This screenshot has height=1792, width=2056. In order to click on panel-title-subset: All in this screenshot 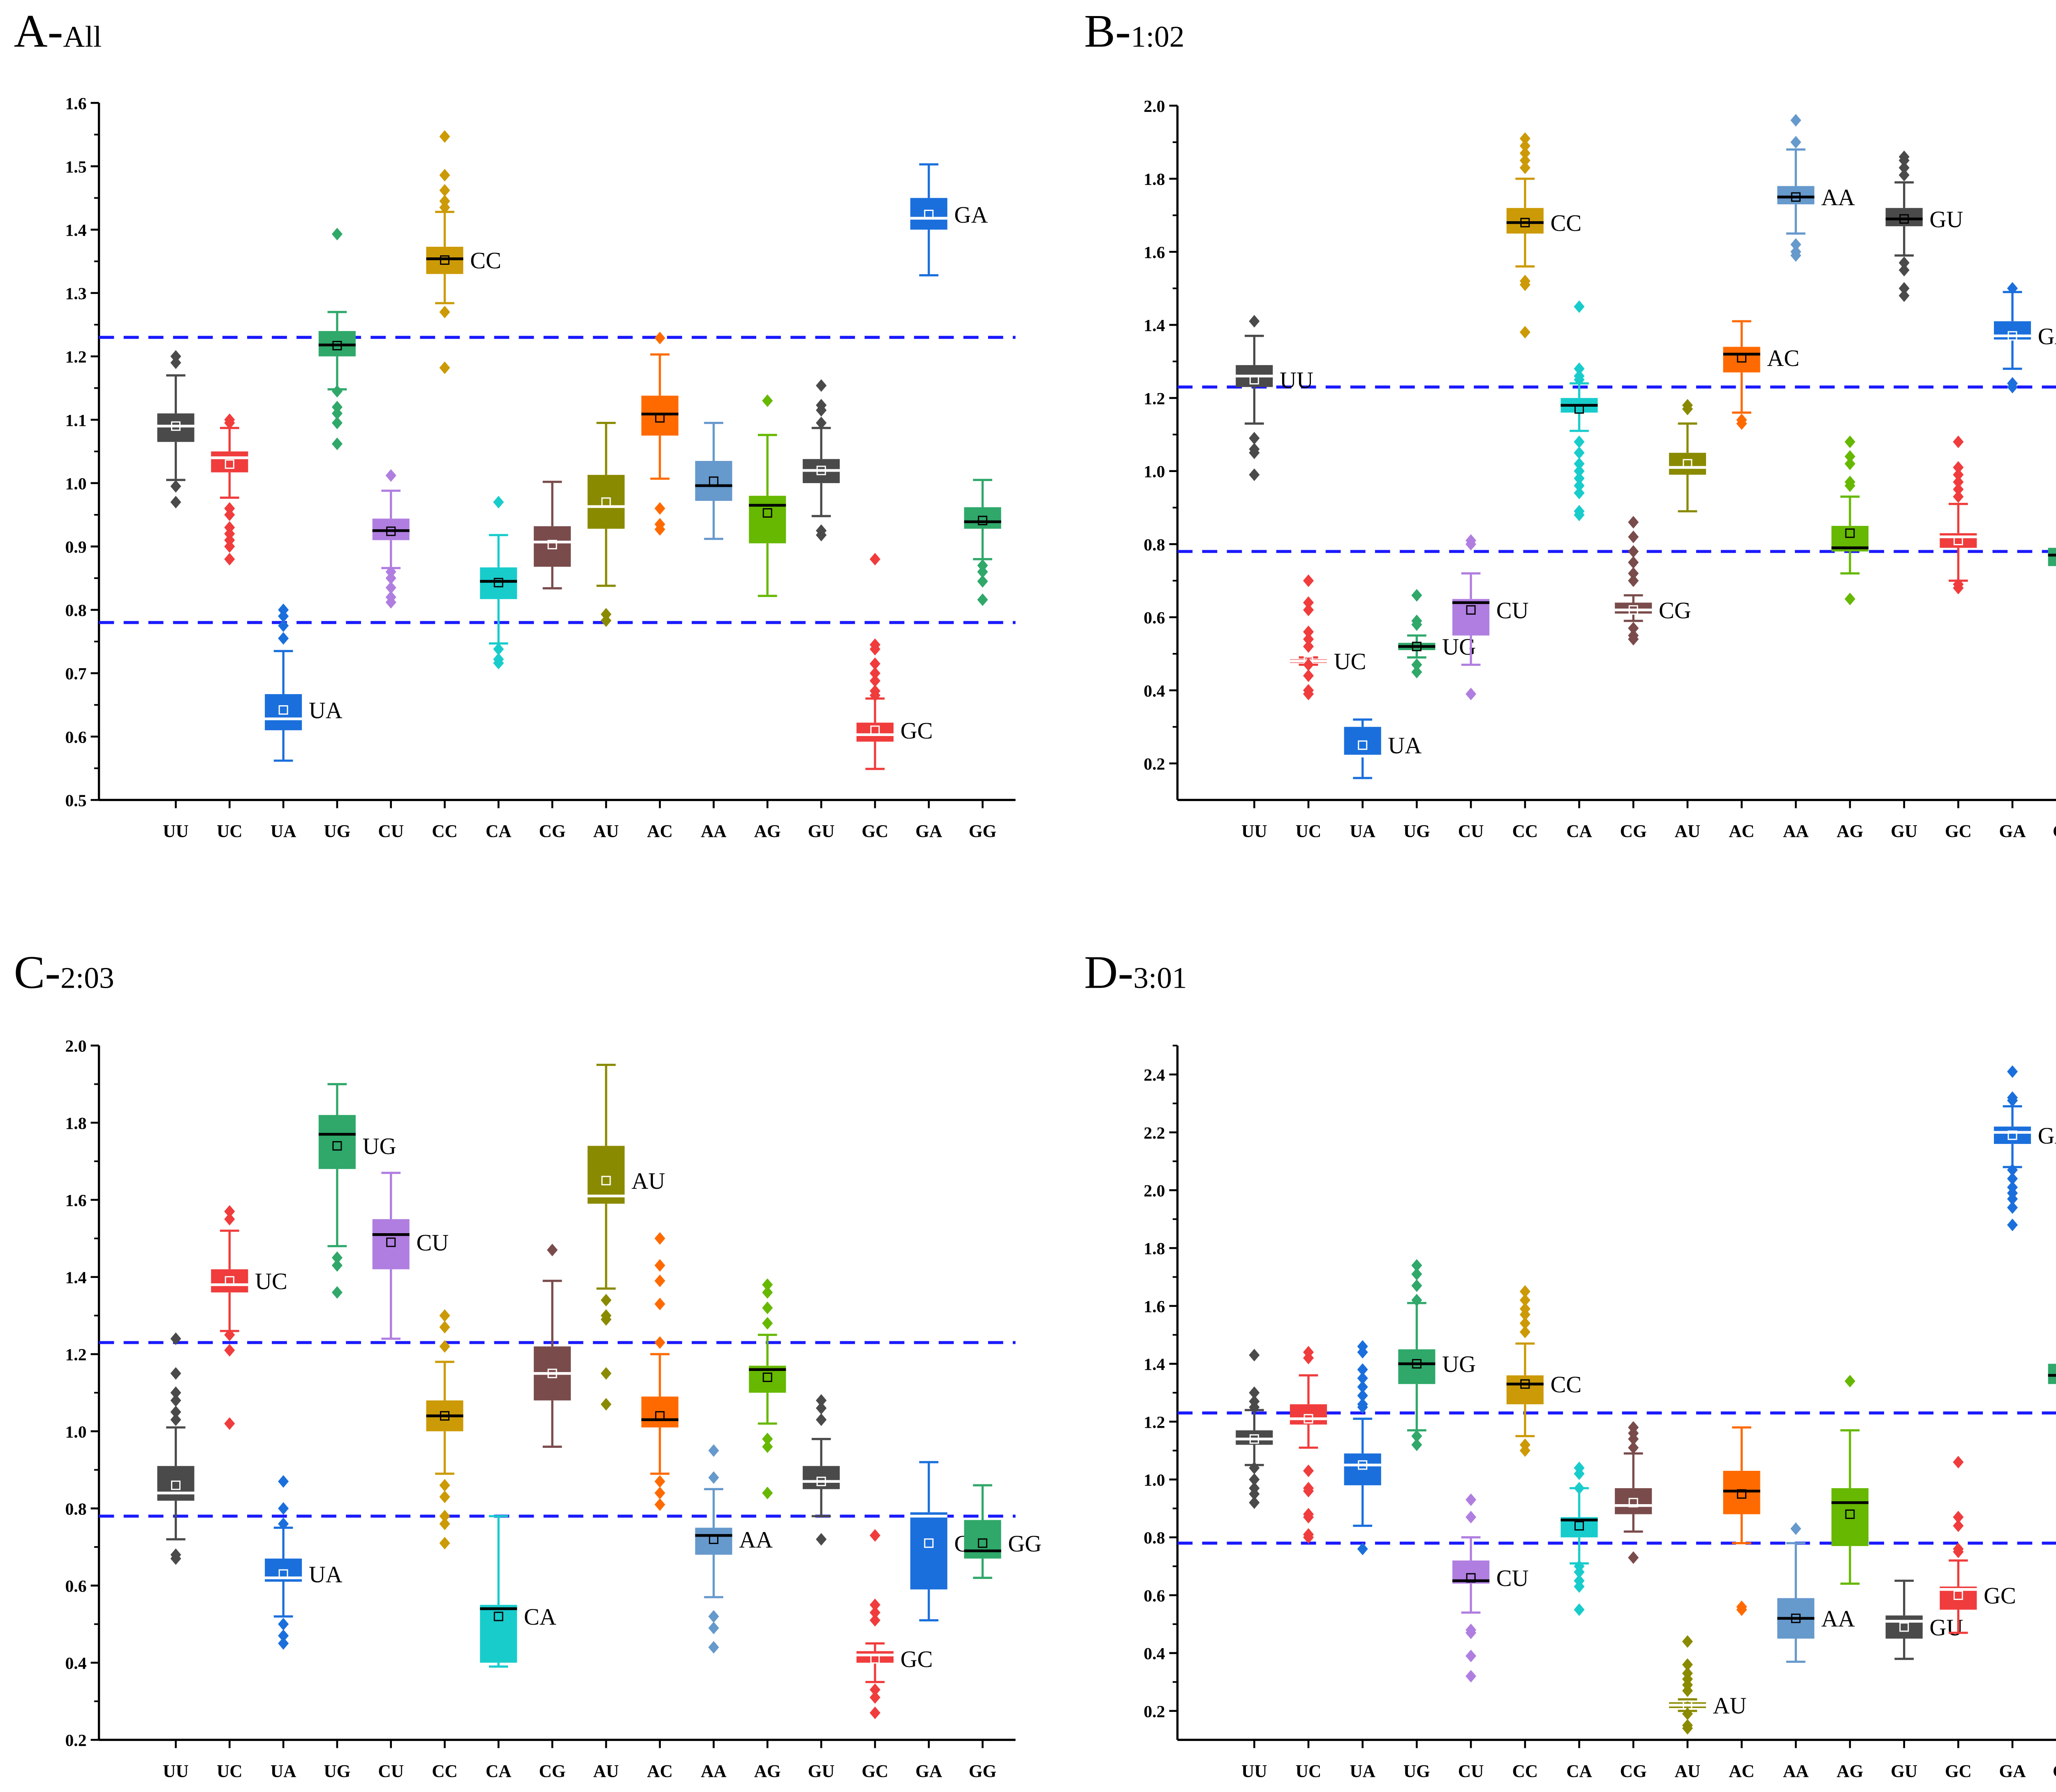, I will do `click(82, 36)`.